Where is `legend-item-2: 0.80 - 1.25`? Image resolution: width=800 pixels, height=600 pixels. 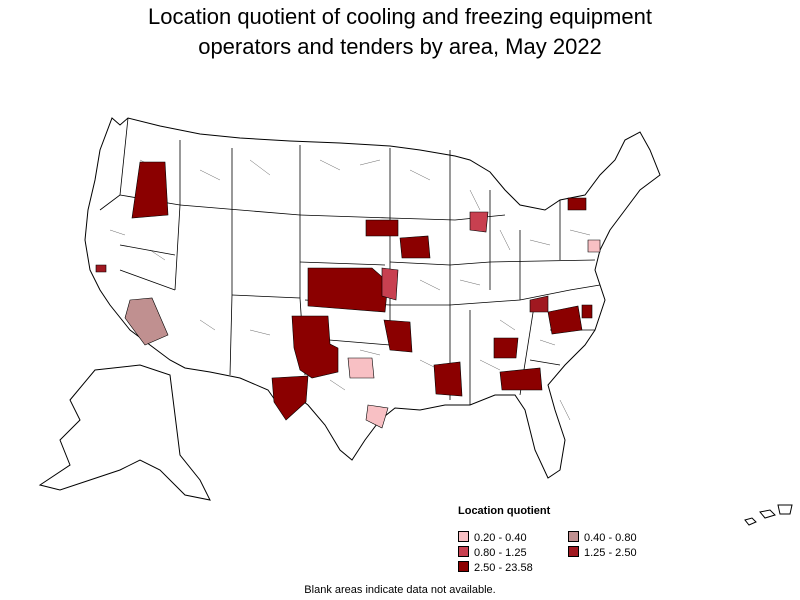
legend-item-2: 0.80 - 1.25 is located at coordinates (492, 552).